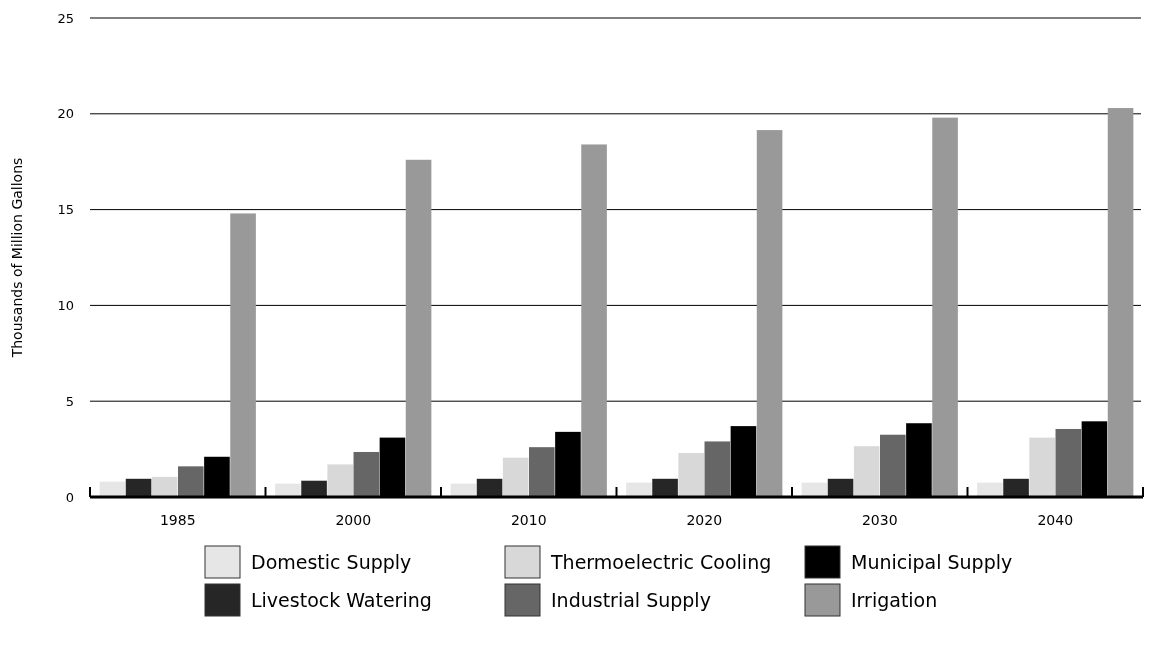 The height and width of the screenshot is (645, 1149). What do you see at coordinates (331, 561) in the screenshot?
I see `legend-label: Domestic Supply` at bounding box center [331, 561].